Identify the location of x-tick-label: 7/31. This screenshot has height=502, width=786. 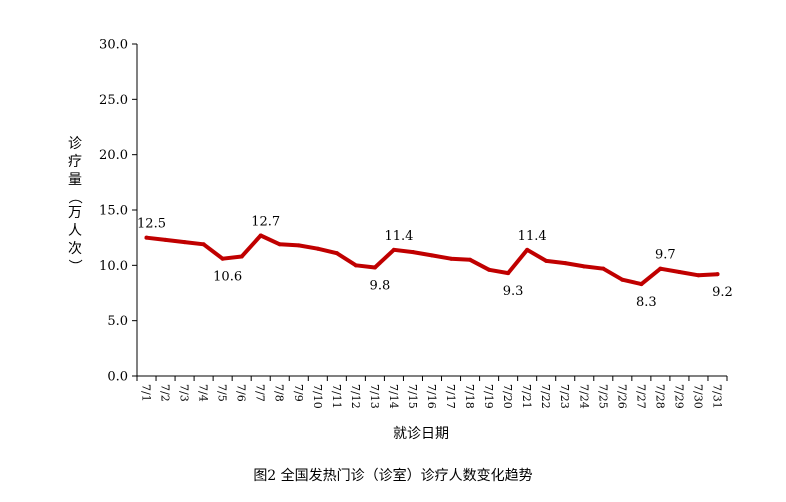
(716, 396).